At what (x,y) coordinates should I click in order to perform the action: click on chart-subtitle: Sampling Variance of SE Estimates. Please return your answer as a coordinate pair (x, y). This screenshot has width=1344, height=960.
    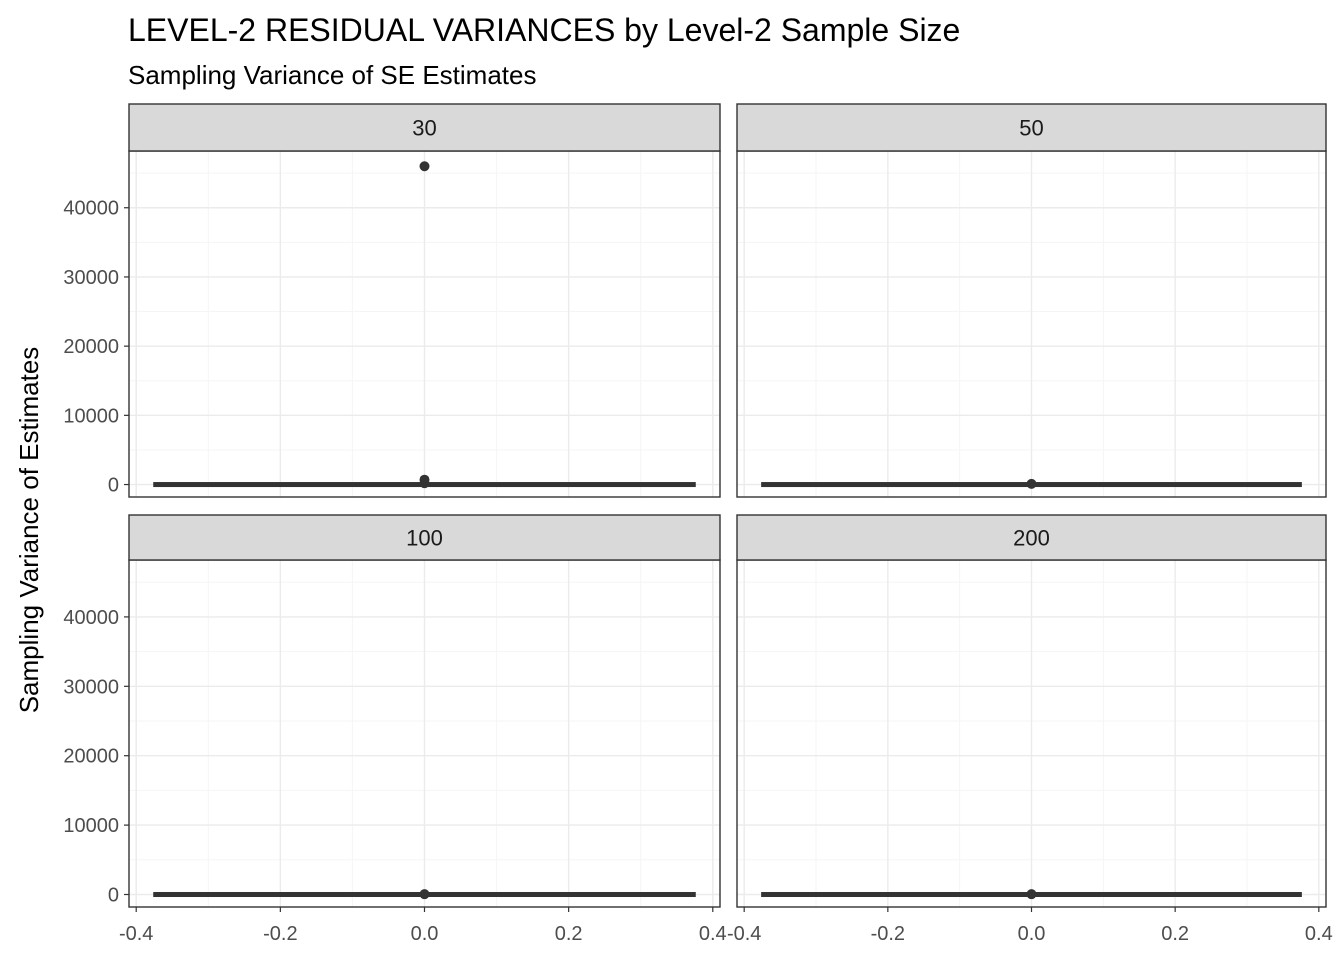
    Looking at the image, I should click on (332, 75).